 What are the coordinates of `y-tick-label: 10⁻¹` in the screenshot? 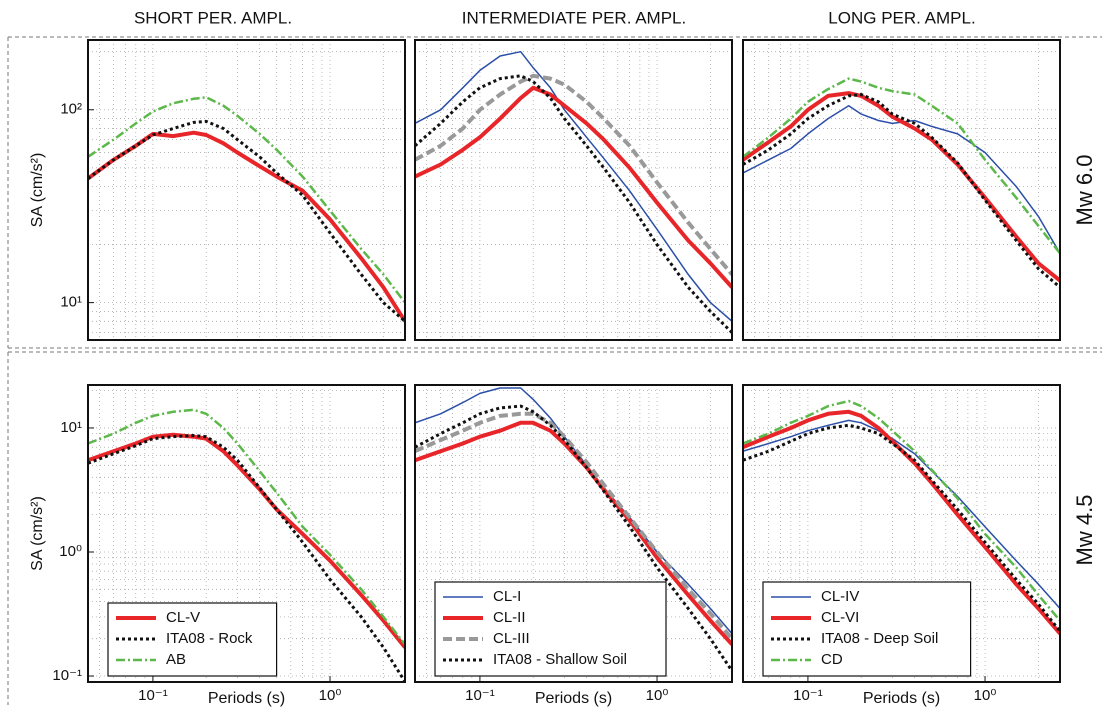 It's located at (67, 675).